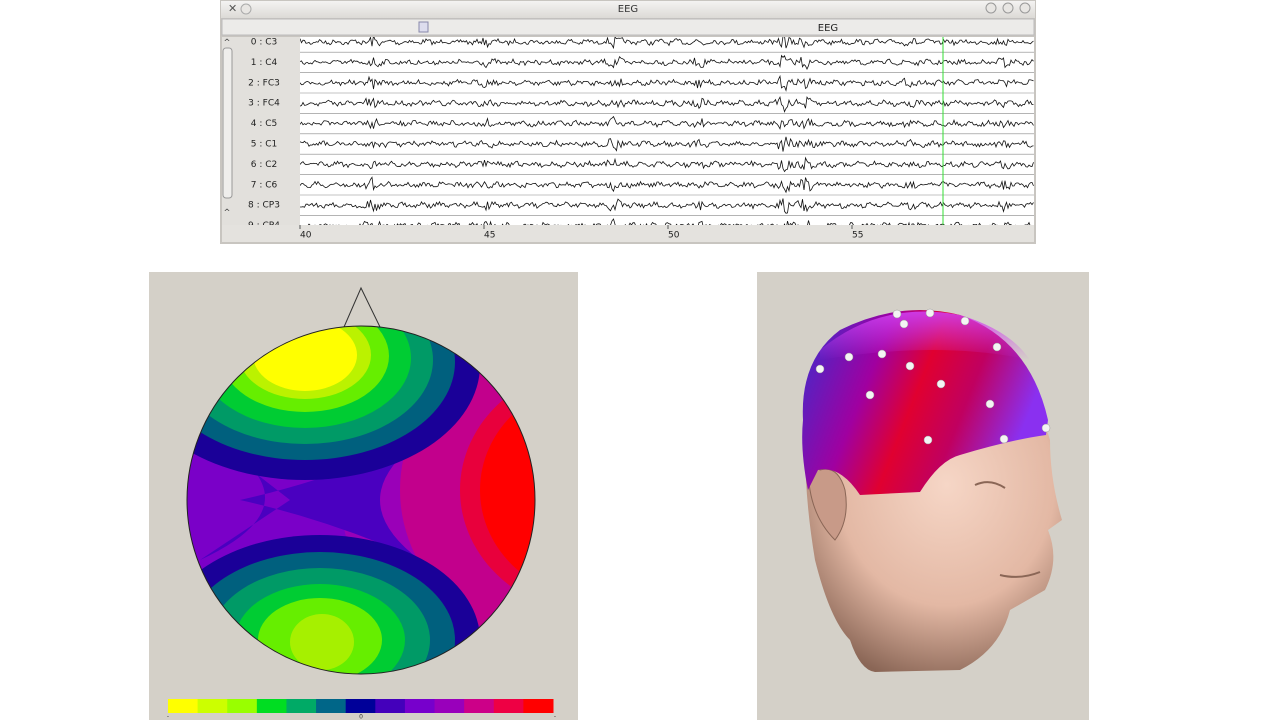 The image size is (1280, 720). I want to click on tick-label: 50, so click(674, 236).